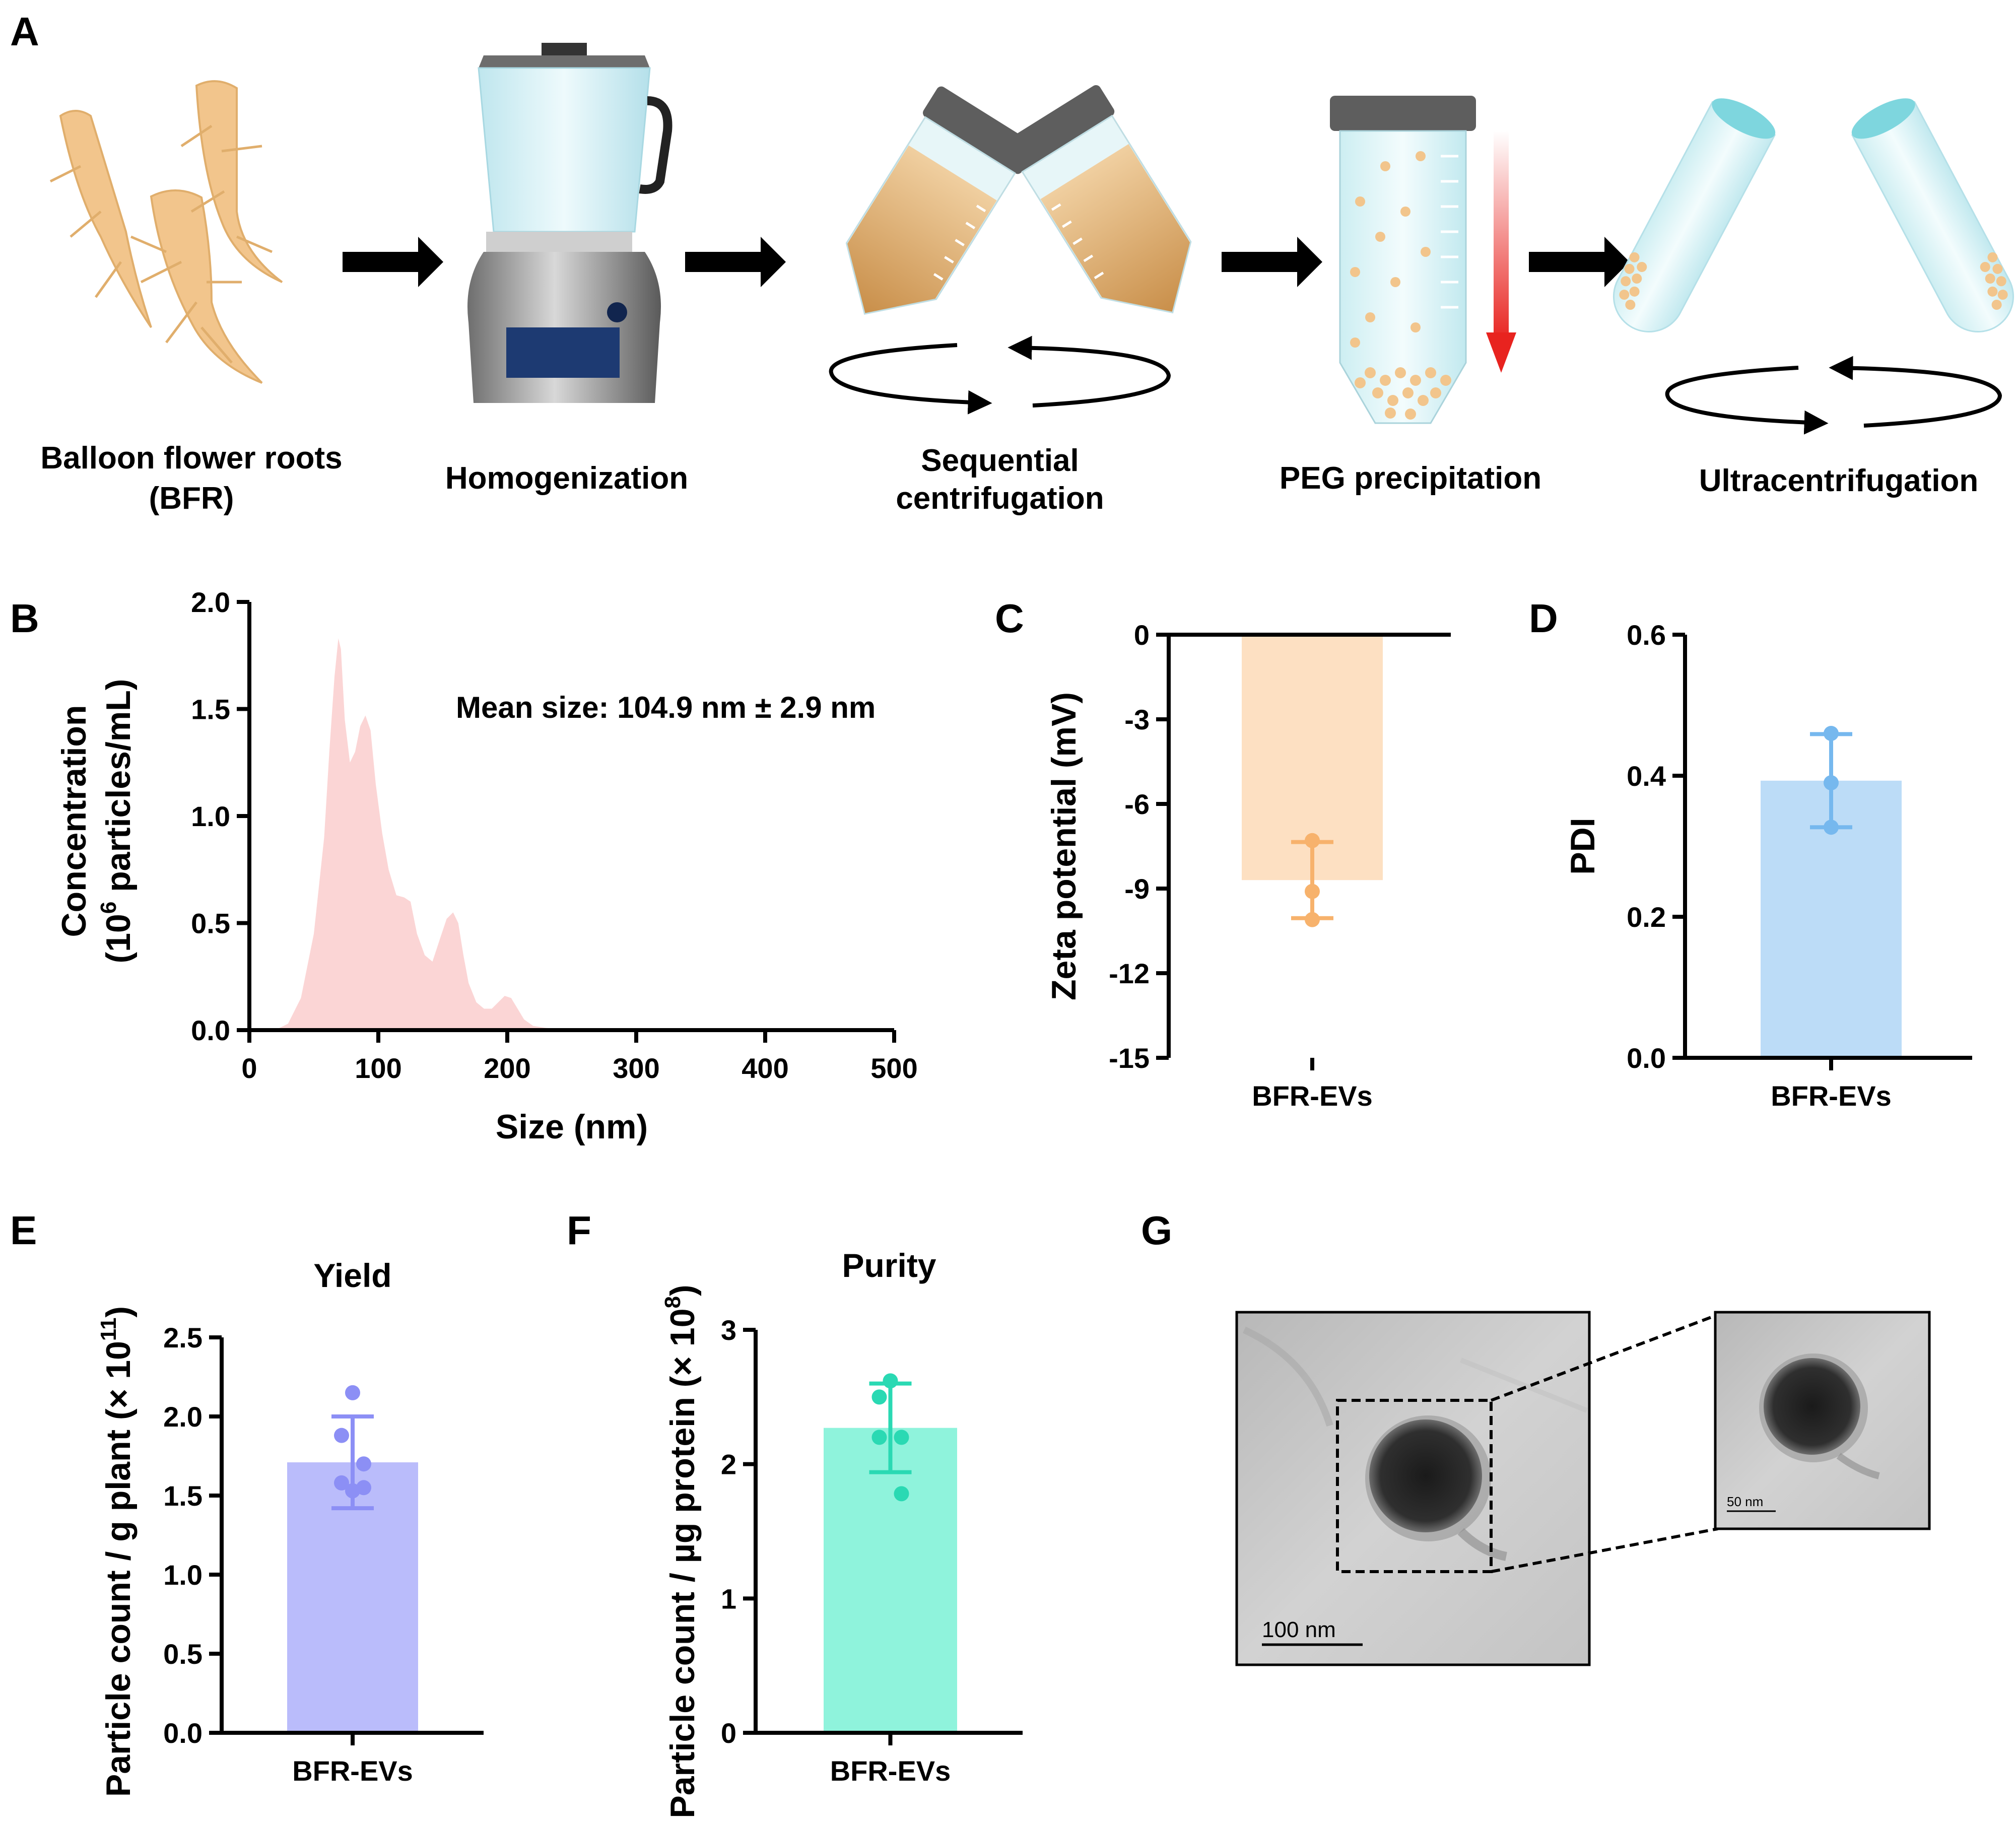  Describe the element at coordinates (352, 1275) in the screenshot. I see `e-chart-title: Yield` at that location.